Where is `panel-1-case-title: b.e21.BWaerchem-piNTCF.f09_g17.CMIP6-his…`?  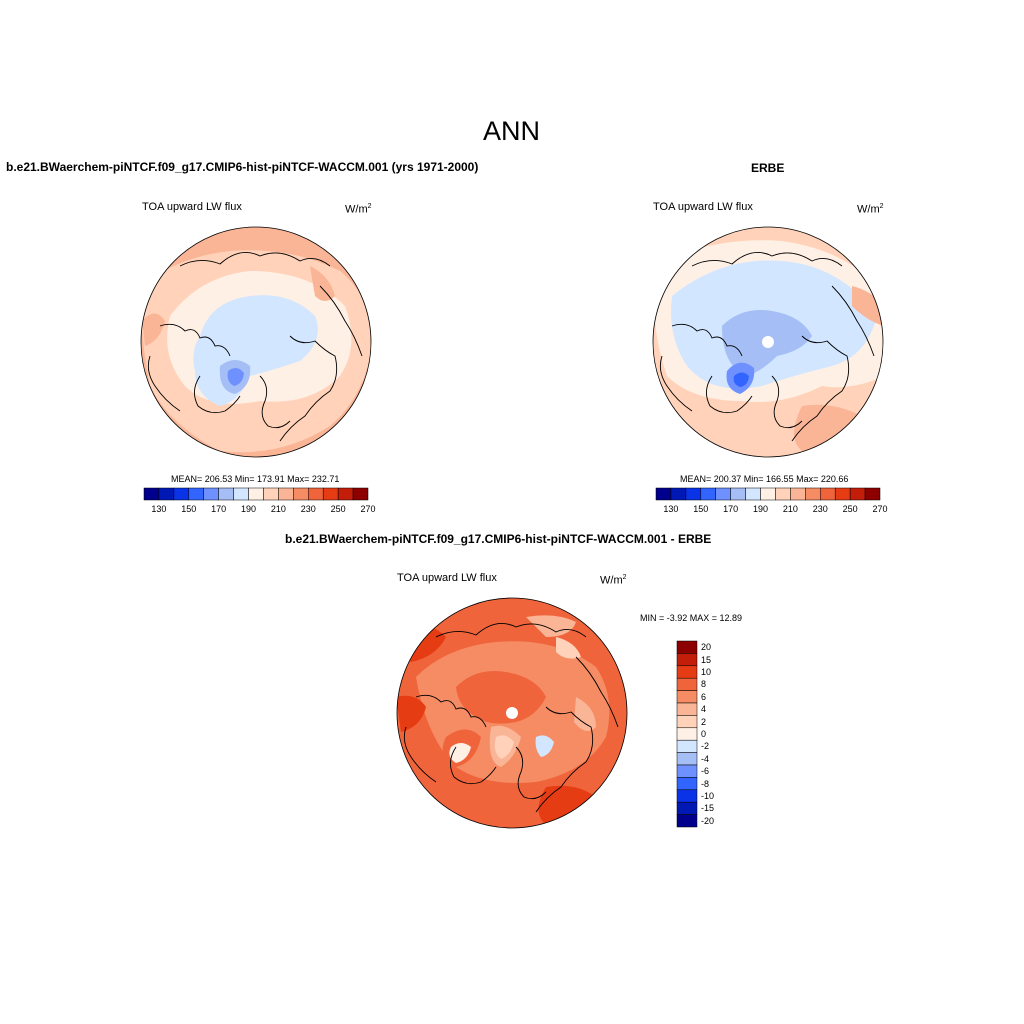 panel-1-case-title: b.e21.BWaerchem-piNTCF.f09_g17.CMIP6-his… is located at coordinates (242, 167).